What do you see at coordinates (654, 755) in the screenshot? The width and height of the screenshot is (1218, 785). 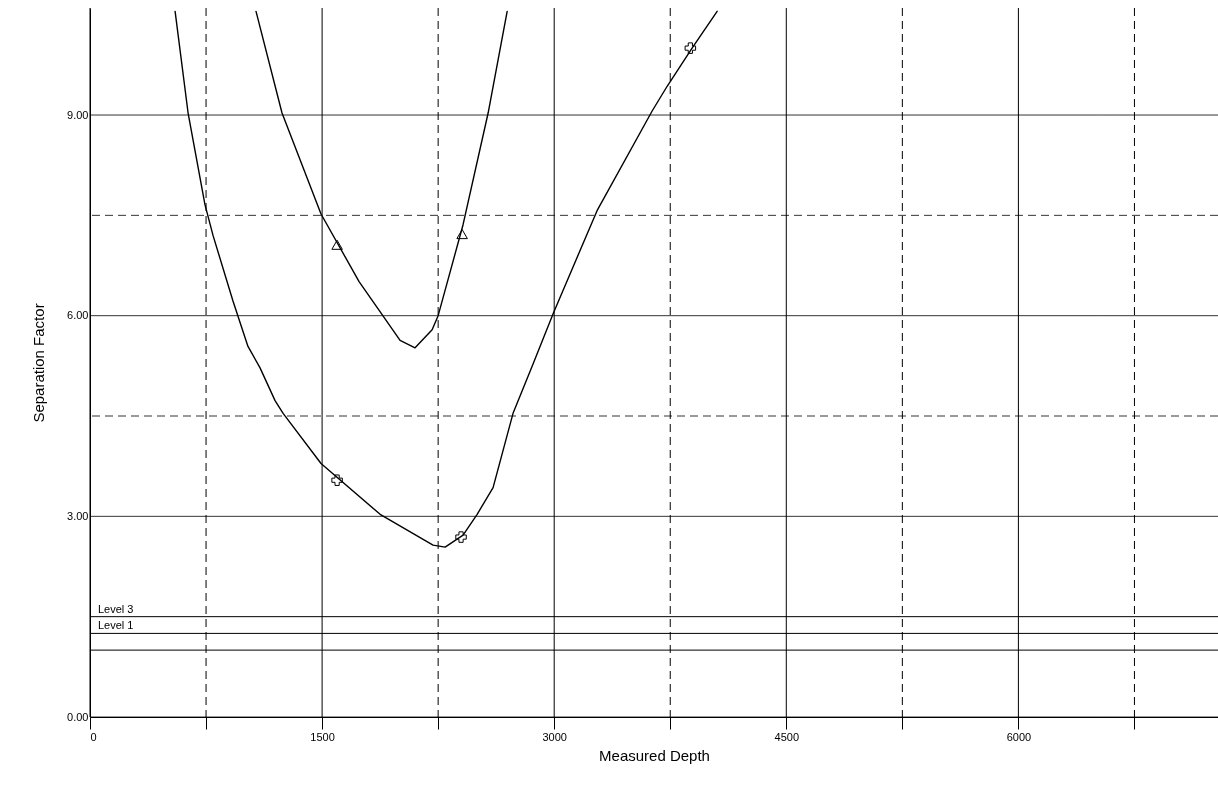 I see `x-axis-title: Measured Depth` at bounding box center [654, 755].